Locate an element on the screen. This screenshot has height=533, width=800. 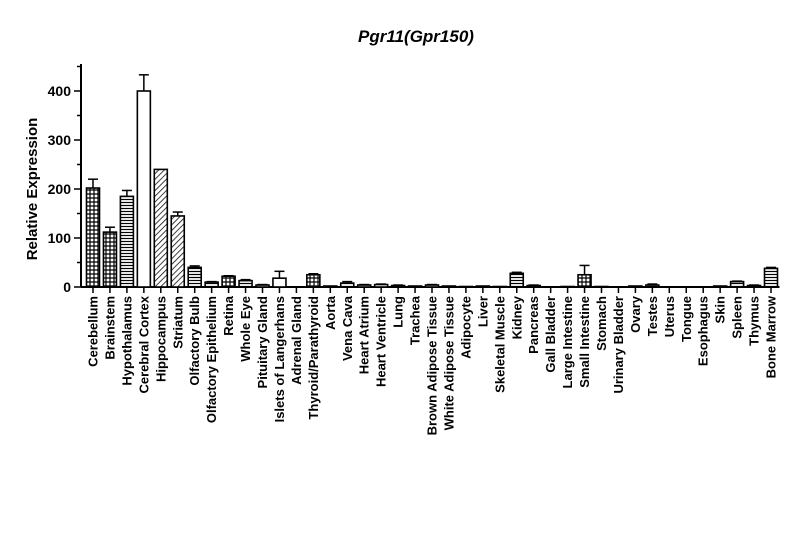
y-tick-label: 400 is located at coordinates (60, 91).